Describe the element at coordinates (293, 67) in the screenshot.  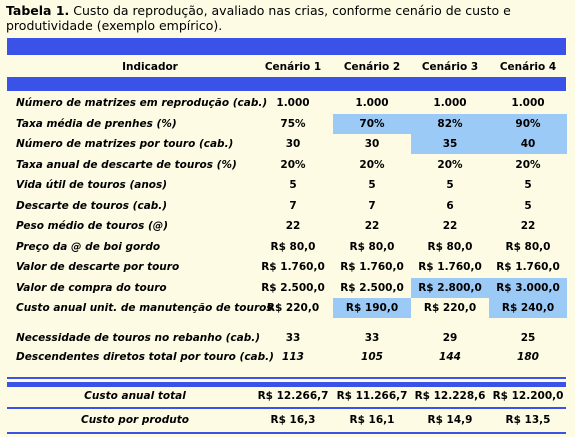
I see `column-header: Cenário 1` at that location.